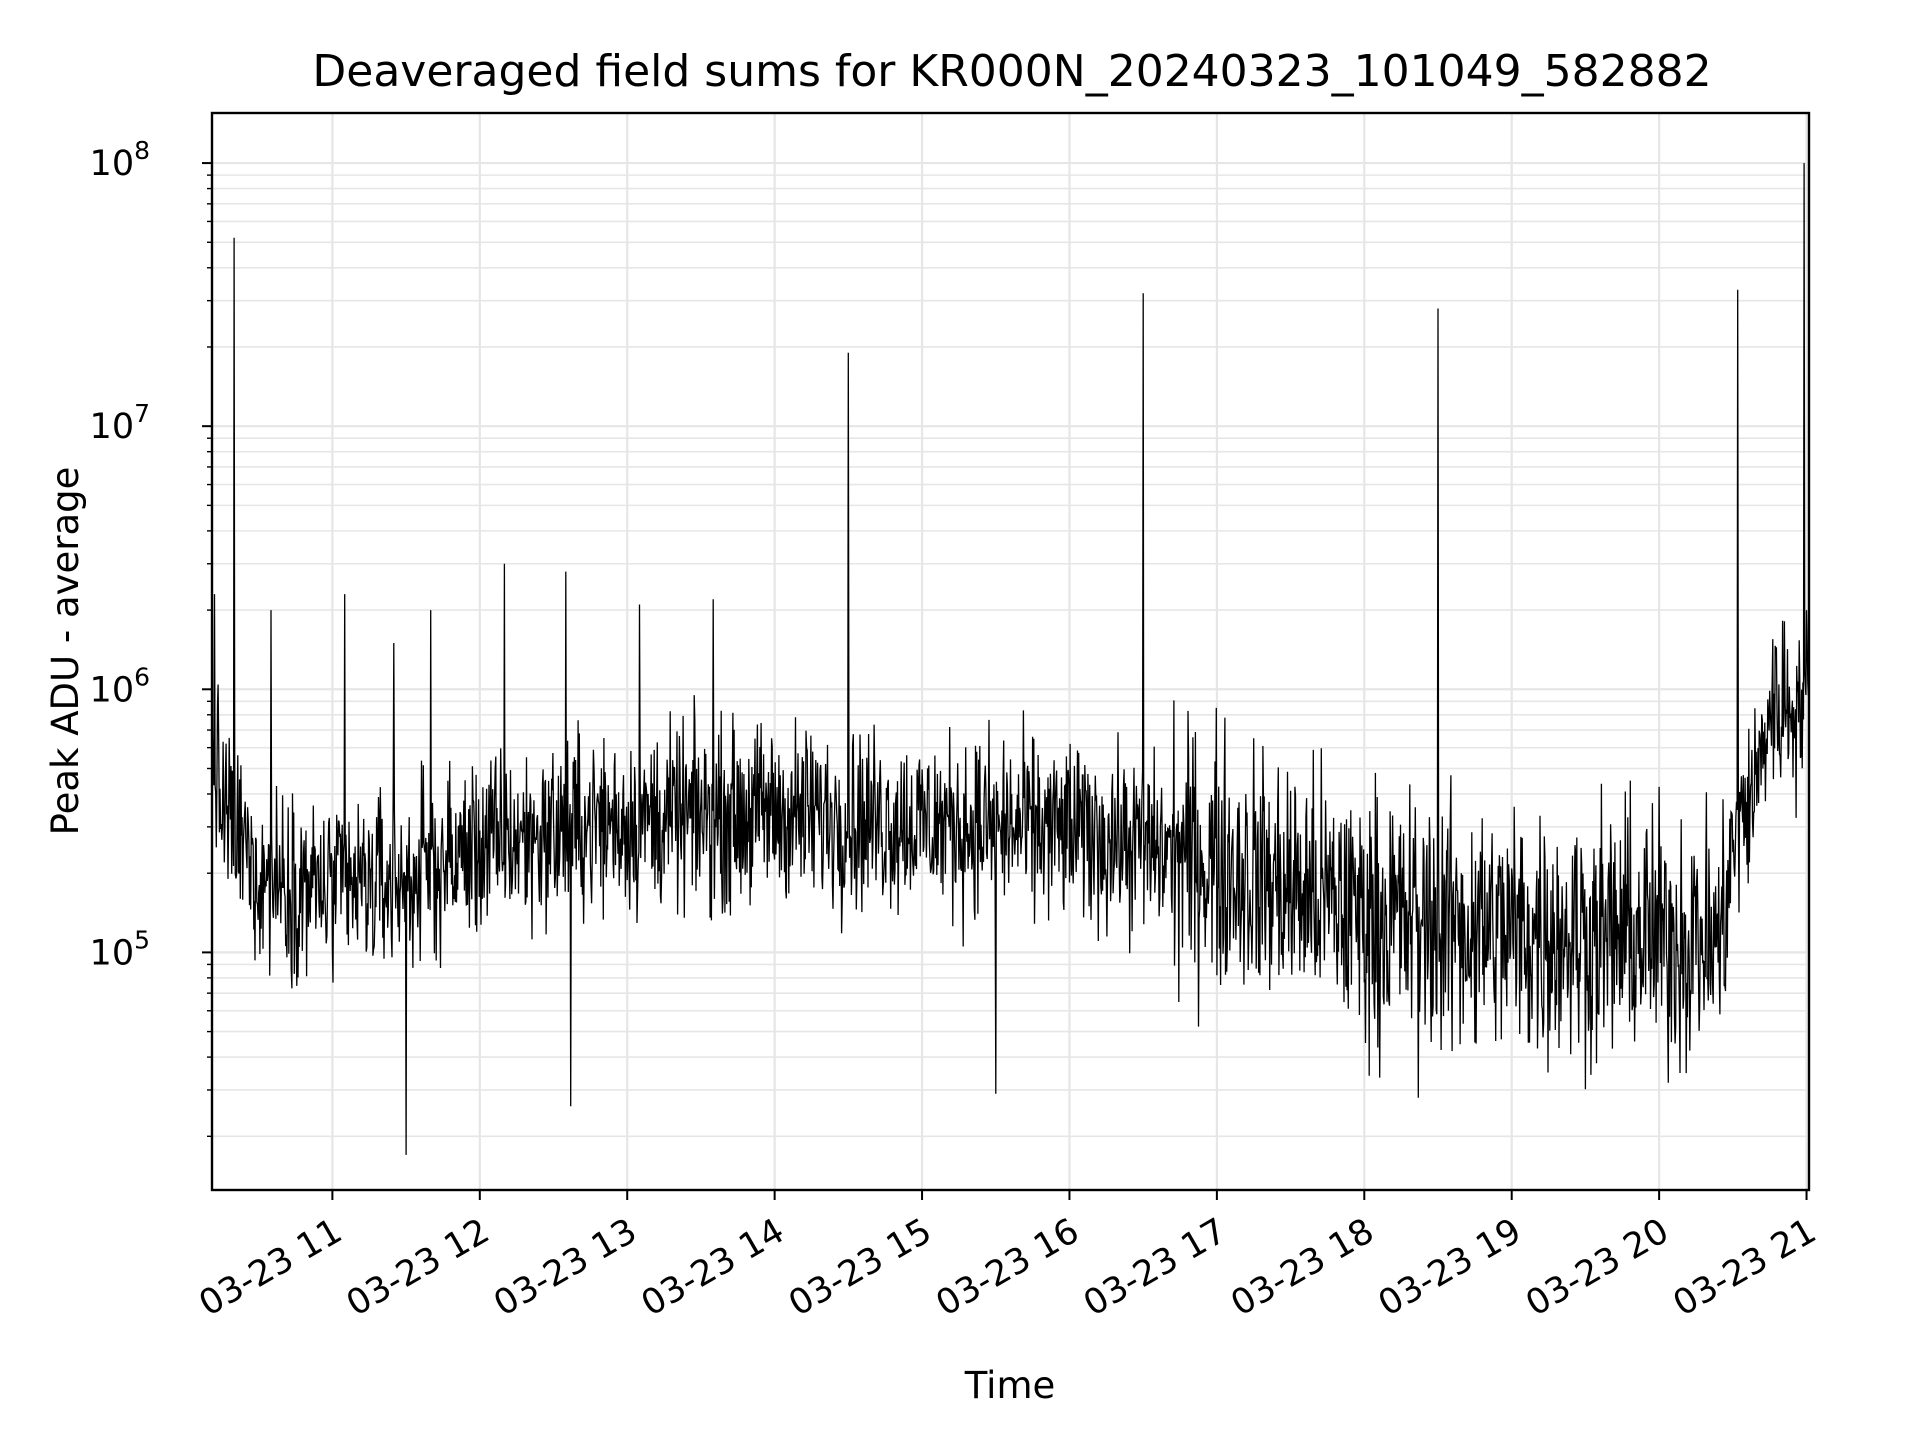  I want to click on y-tick-label: 10⁶, so click(120, 686).